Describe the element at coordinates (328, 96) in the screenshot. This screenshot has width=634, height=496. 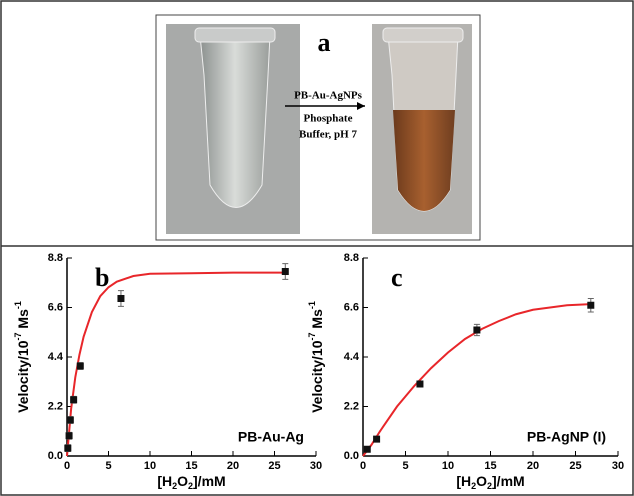
I see `arrow-text: PB-Au-AgNPs` at that location.